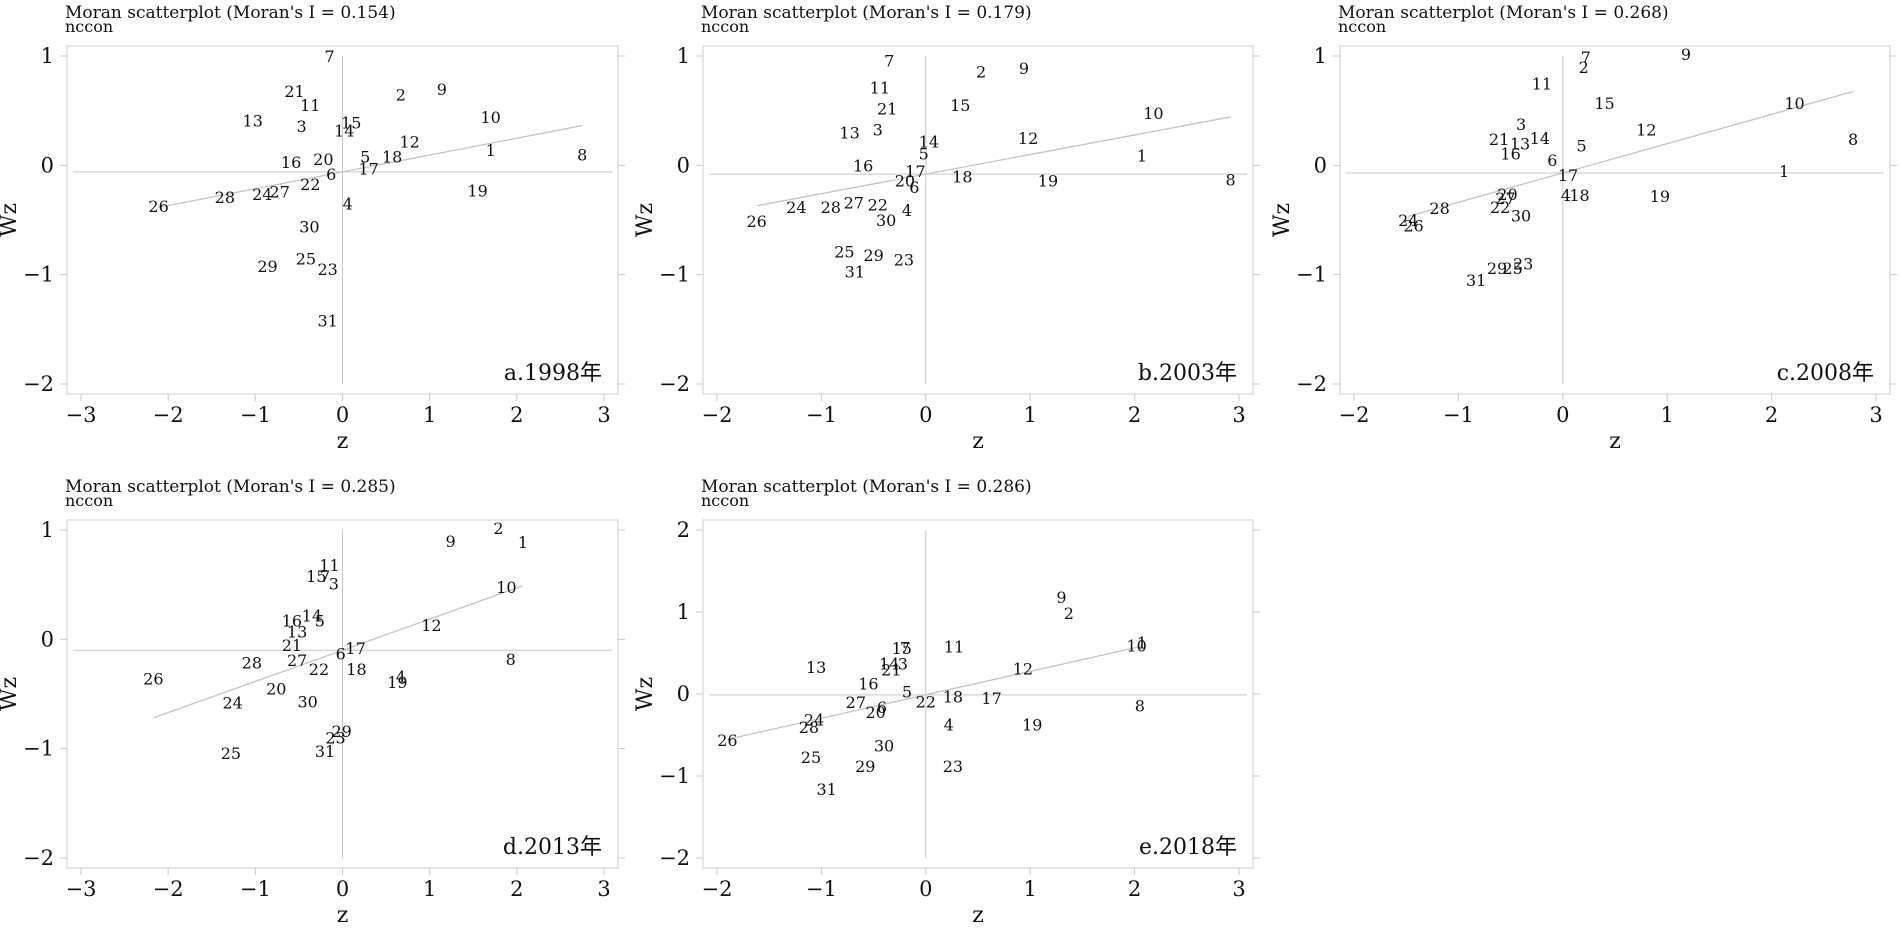 Image resolution: width=1900 pixels, height=938 pixels. What do you see at coordinates (553, 373) in the screenshot?
I see `panel-caption: a.1998年` at bounding box center [553, 373].